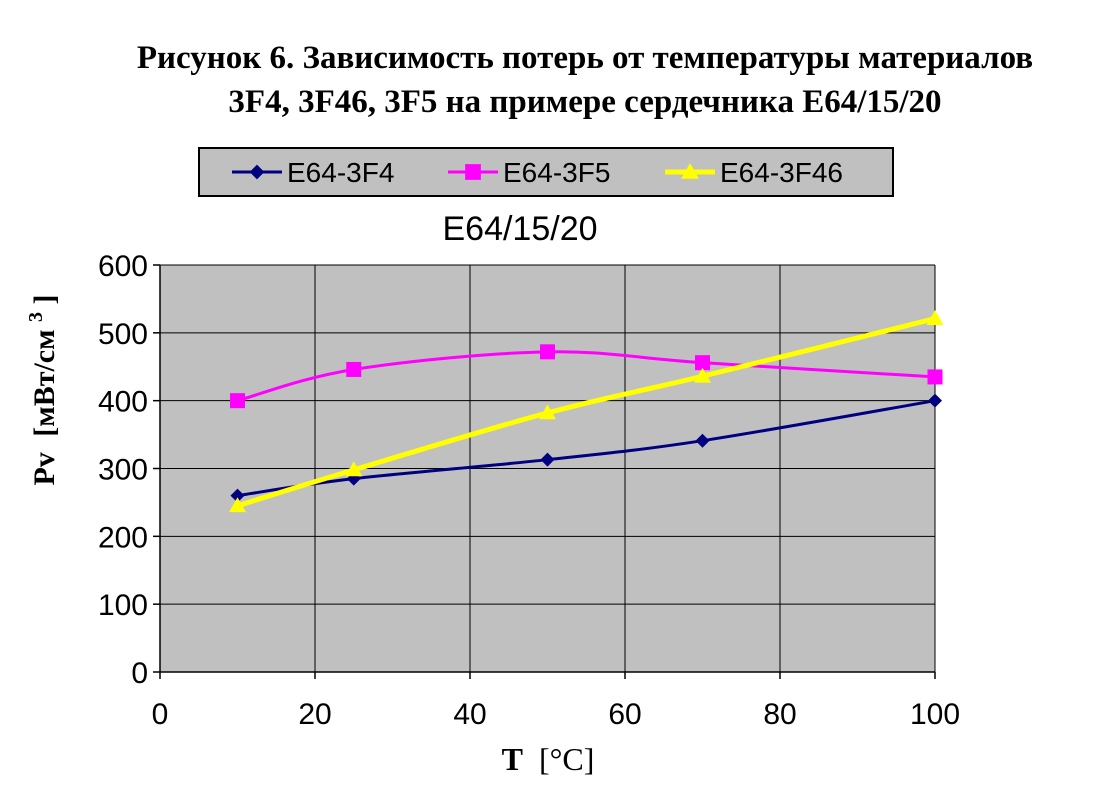 The width and height of the screenshot is (1096, 786). Describe the element at coordinates (935, 714) in the screenshot. I see `x-tick-label: 100` at that location.